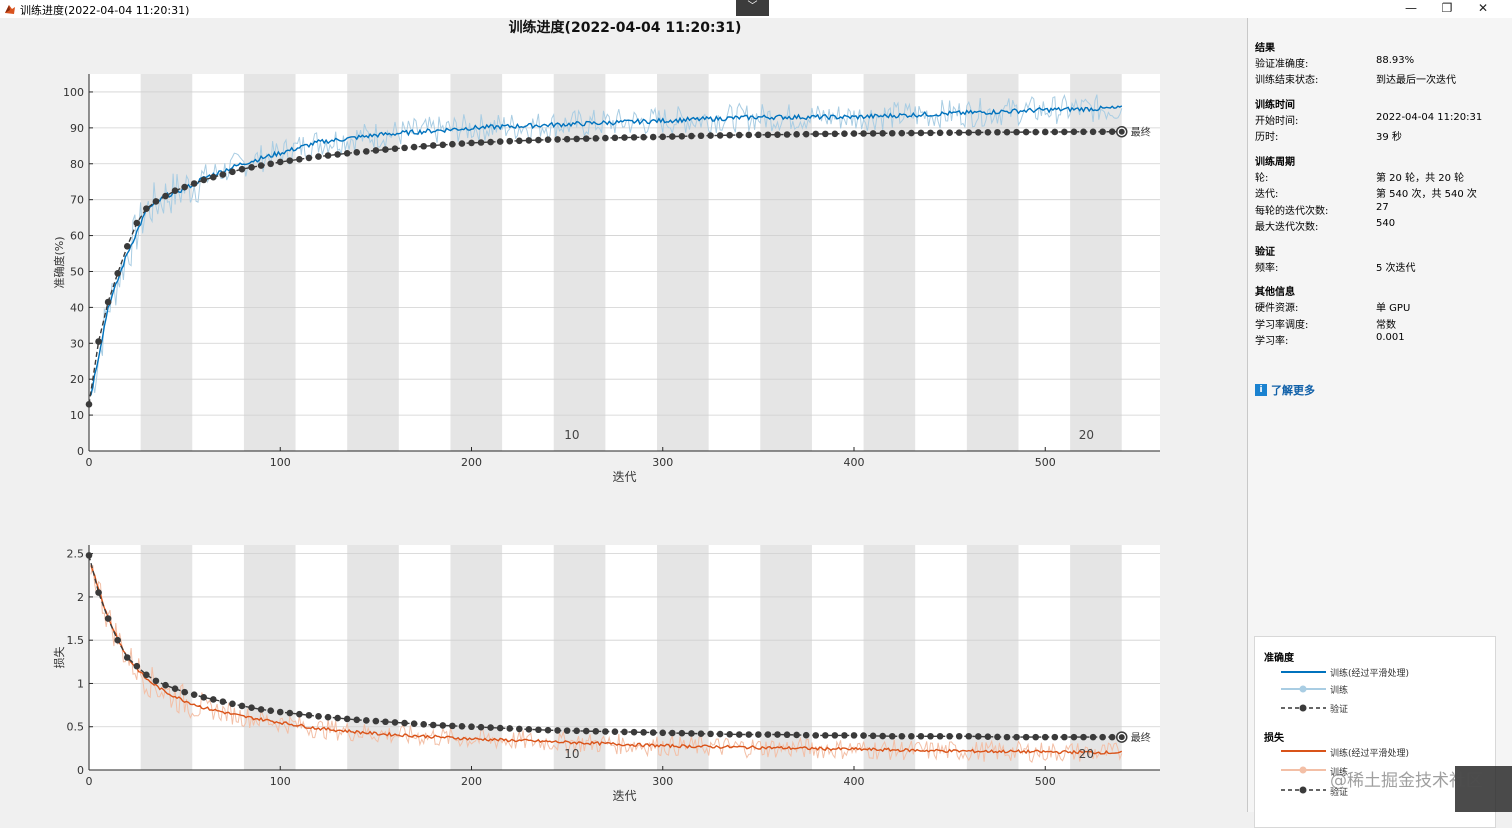  What do you see at coordinates (1386, 325) in the screenshot?
I see `lr-schedule-value: 常数` at bounding box center [1386, 325].